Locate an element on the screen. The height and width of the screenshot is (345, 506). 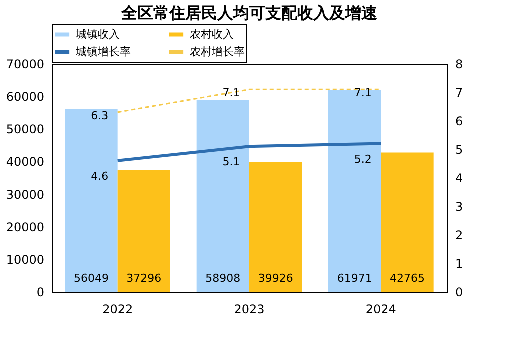
y-tick-label: 30000 is located at coordinates (25, 195).